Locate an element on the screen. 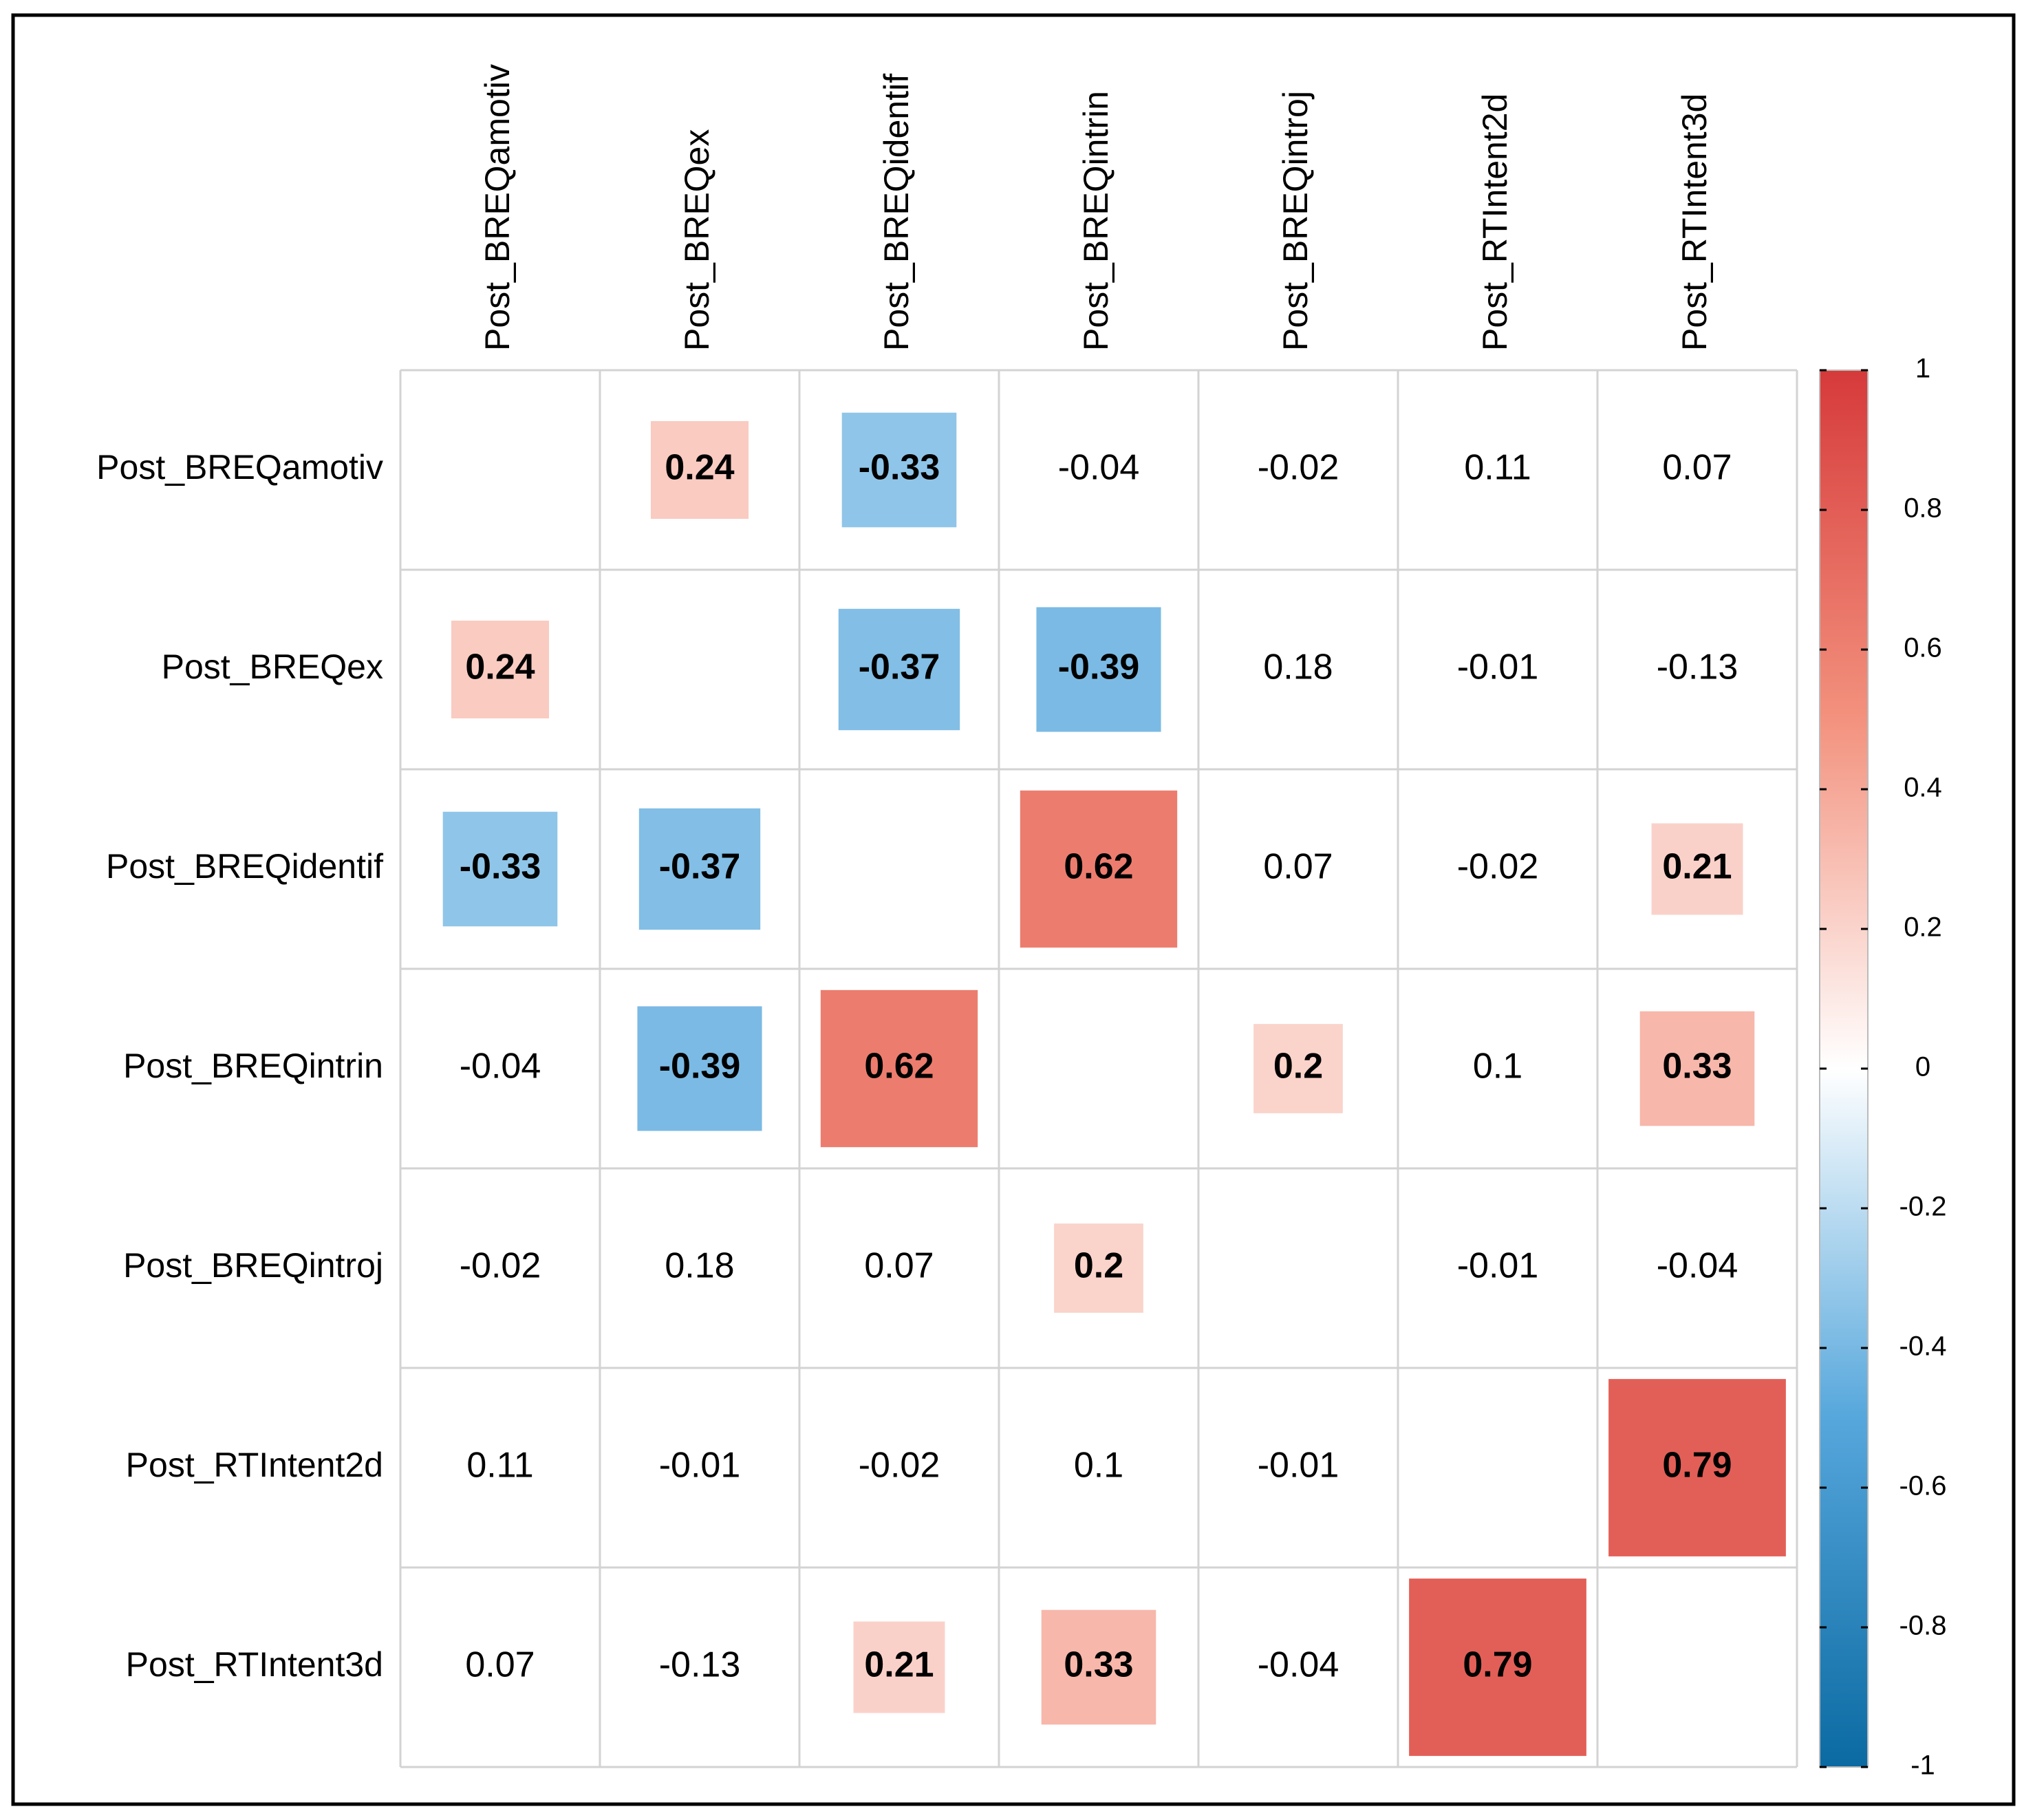  row-label: Post_BREQintrin is located at coordinates (253, 1066).